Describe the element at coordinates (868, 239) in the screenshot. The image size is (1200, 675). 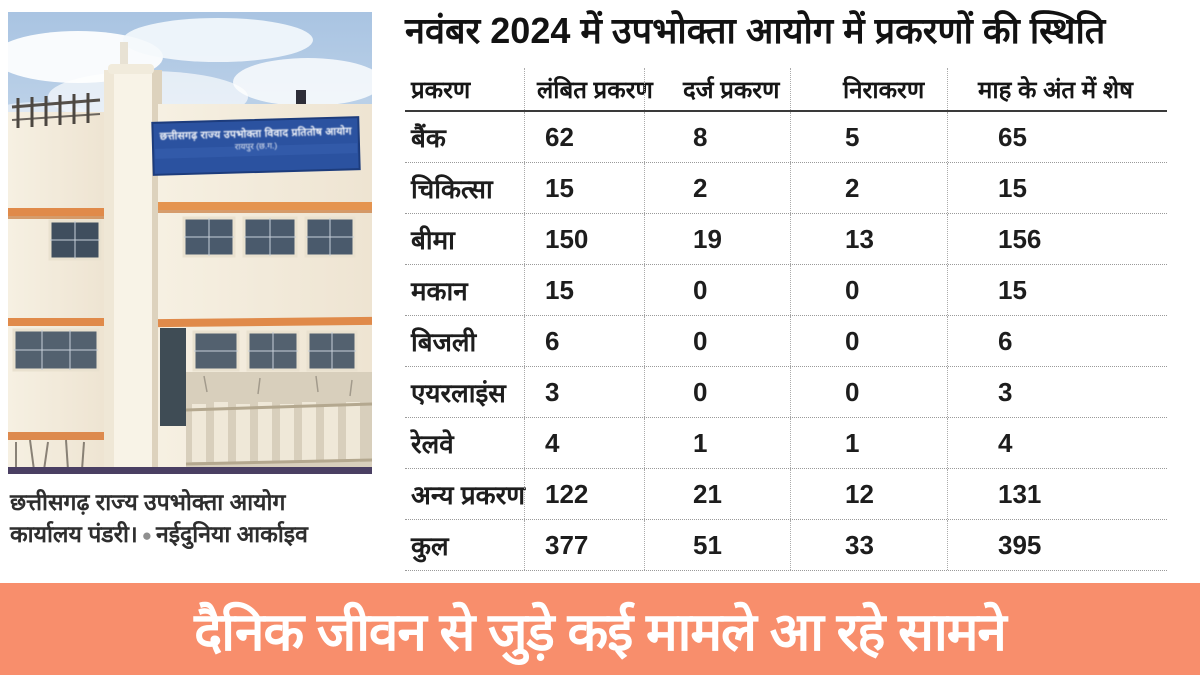
I see `row-value: 13` at that location.